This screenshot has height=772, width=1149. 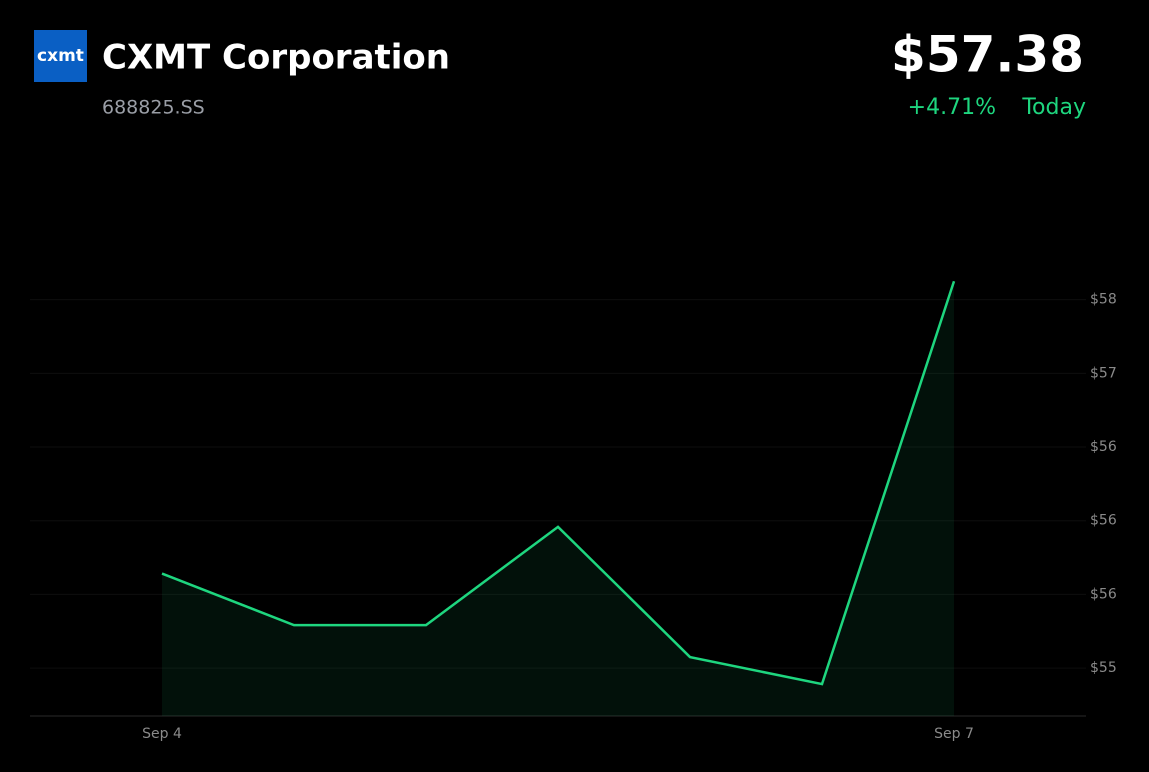 I want to click on y-tick-label: $55, so click(x=1103, y=668).